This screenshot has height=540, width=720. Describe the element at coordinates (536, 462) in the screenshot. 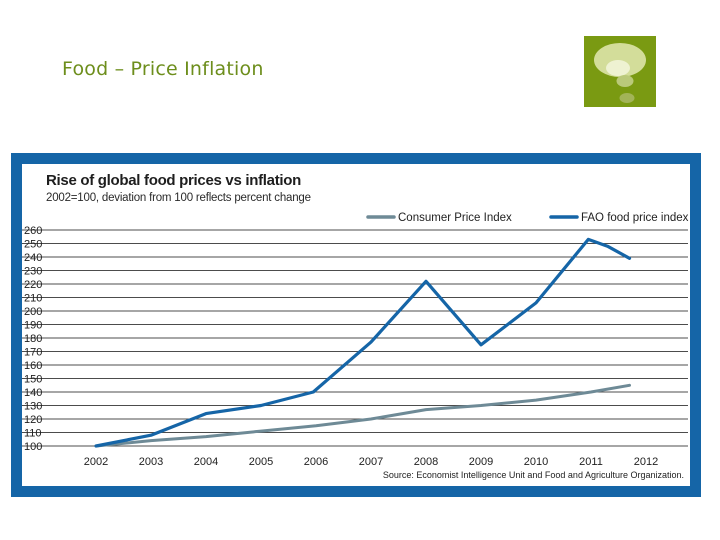

I see `x-tick-label: 2010` at that location.